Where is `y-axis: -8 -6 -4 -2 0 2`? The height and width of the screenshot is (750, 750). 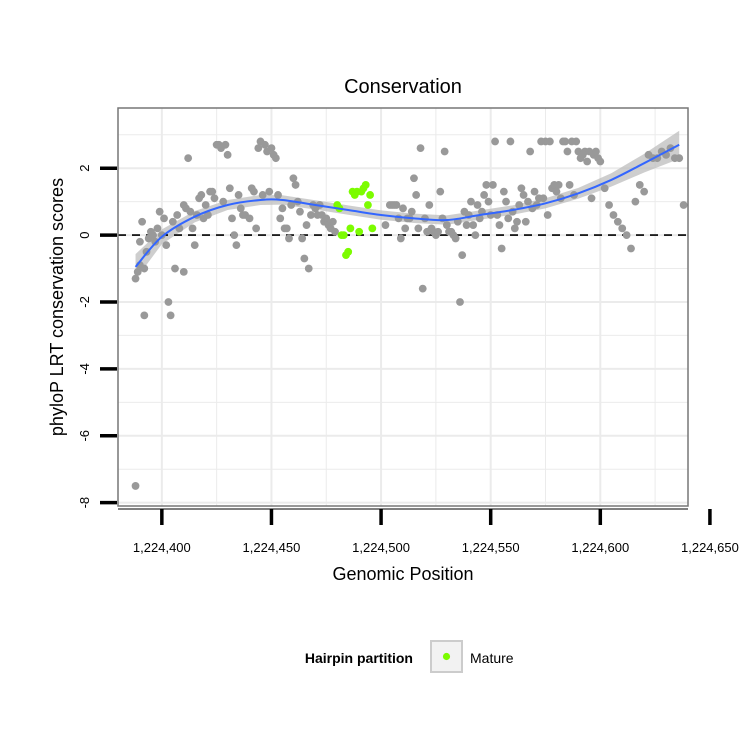 y-axis: -8 -6 -4 -2 0 2 is located at coordinates (97, 336).